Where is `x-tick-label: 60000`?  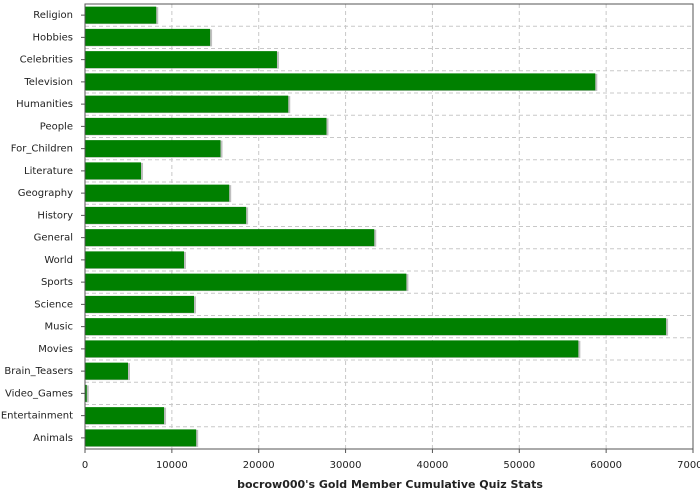 x-tick-label: 60000 is located at coordinates (606, 465).